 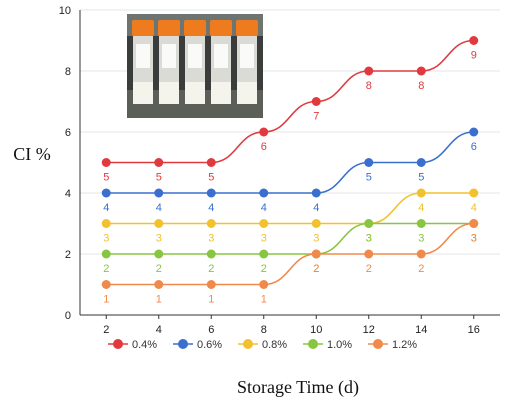 I want to click on y-tick-0: 0, so click(x=68, y=316).